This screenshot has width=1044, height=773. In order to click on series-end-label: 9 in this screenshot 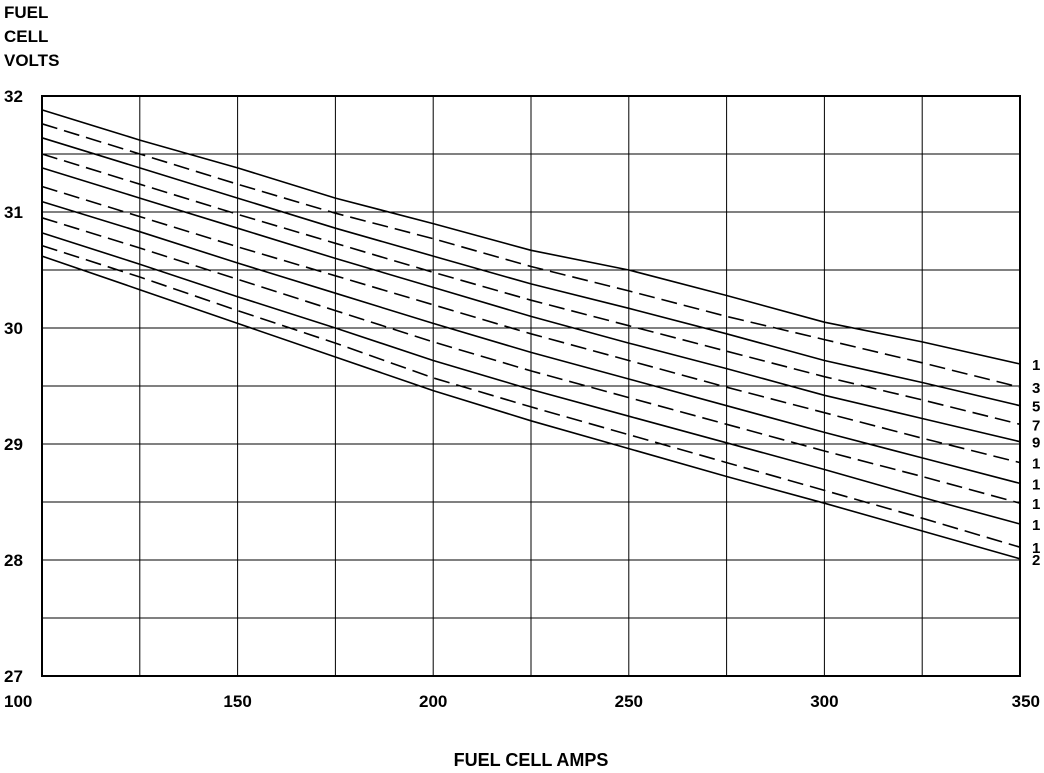, I will do `click(1036, 443)`.